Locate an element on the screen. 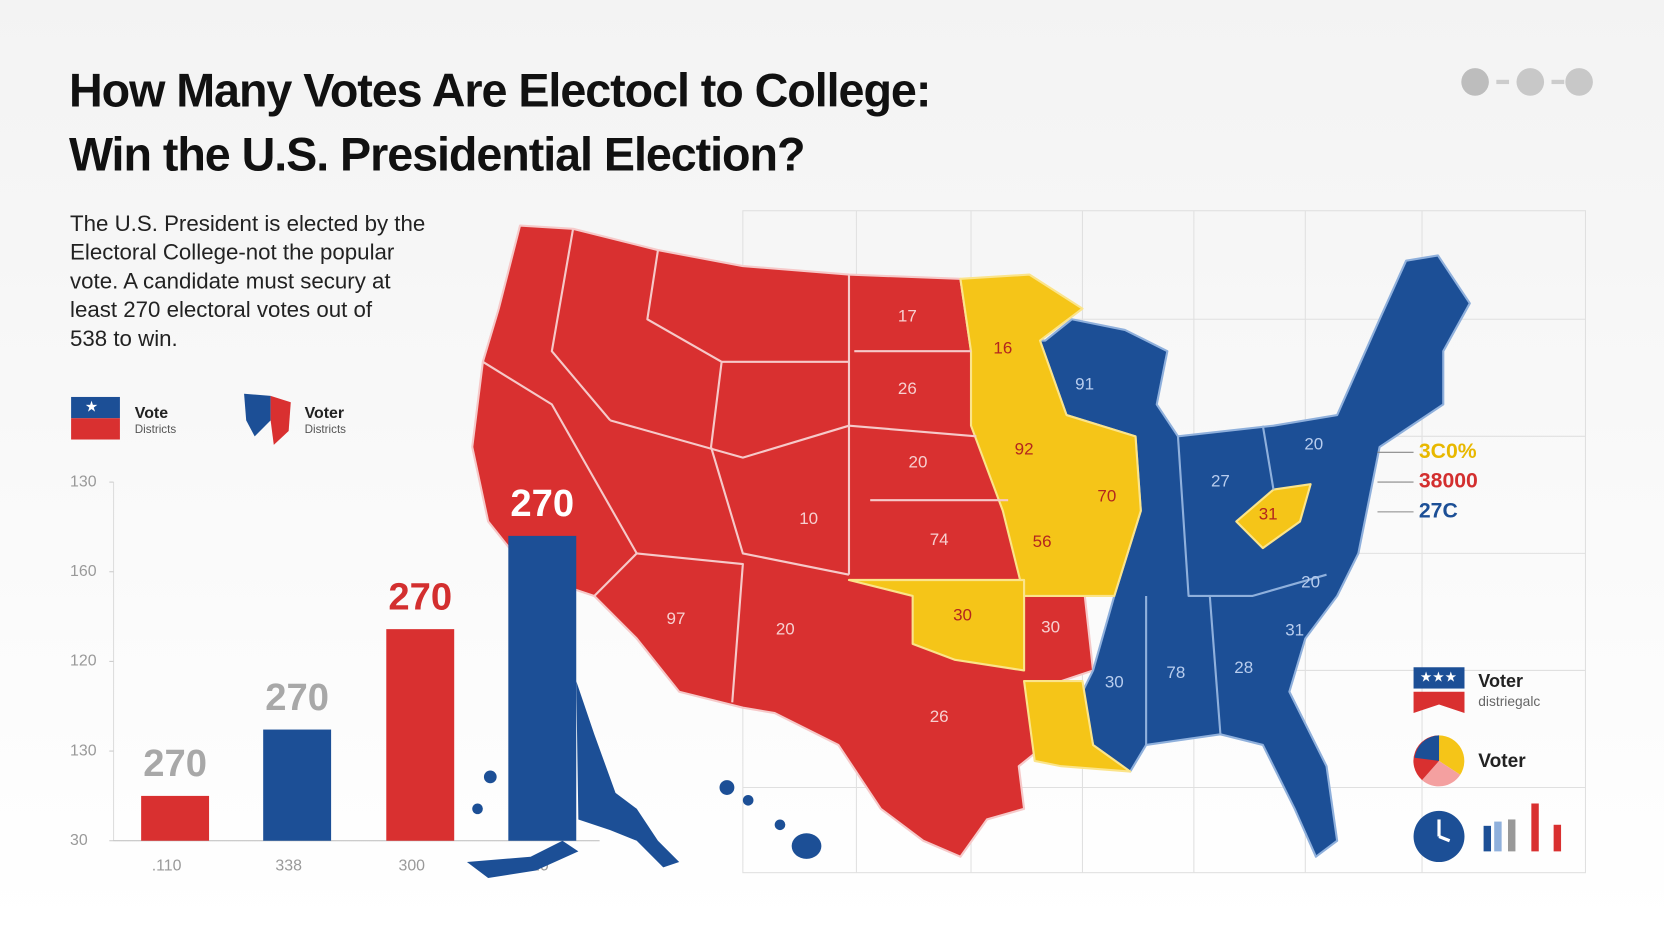 The width and height of the screenshot is (1664, 928). x-tick-label: 300 is located at coordinates (411, 865).